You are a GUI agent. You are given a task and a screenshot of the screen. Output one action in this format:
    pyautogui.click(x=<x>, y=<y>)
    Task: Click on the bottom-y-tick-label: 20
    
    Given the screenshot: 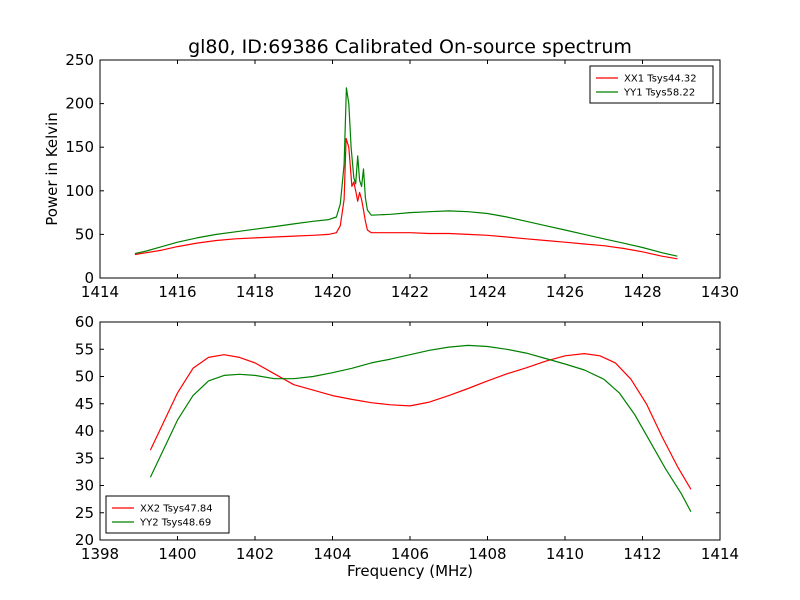 What is the action you would take?
    pyautogui.click(x=84, y=540)
    